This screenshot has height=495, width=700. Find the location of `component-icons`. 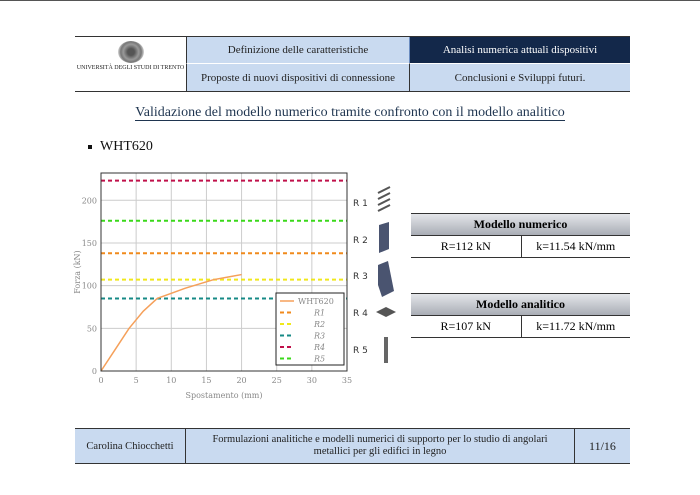

component-icons is located at coordinates (386, 274).